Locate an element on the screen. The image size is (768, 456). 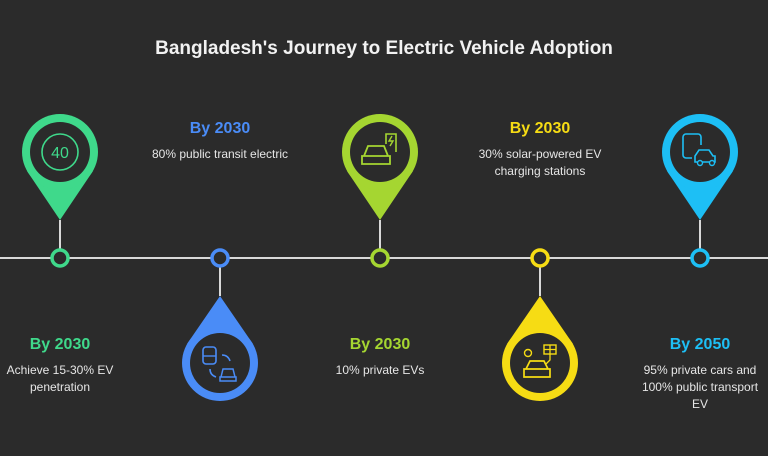
solar-car-icon is located at coordinates (540, 361).